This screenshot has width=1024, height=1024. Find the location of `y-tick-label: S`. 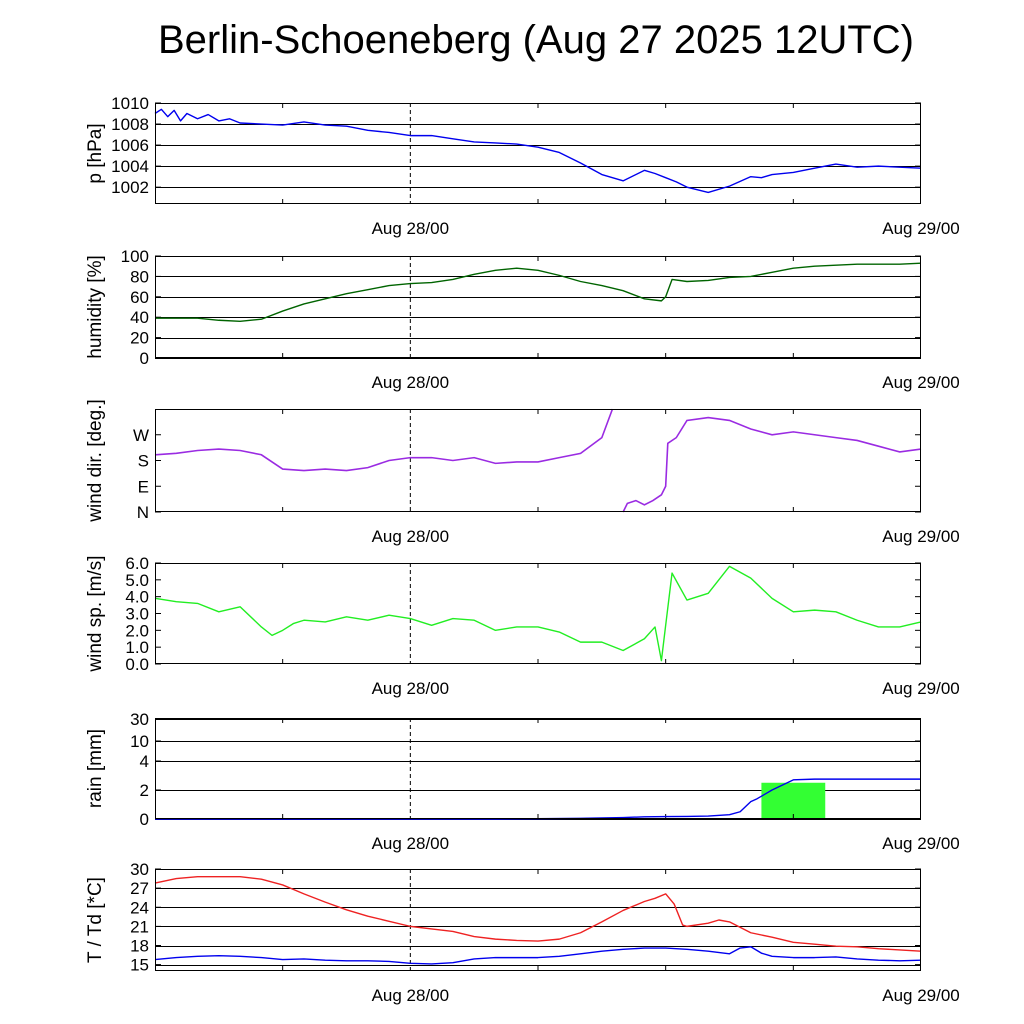

y-tick-label: S is located at coordinates (143, 461).